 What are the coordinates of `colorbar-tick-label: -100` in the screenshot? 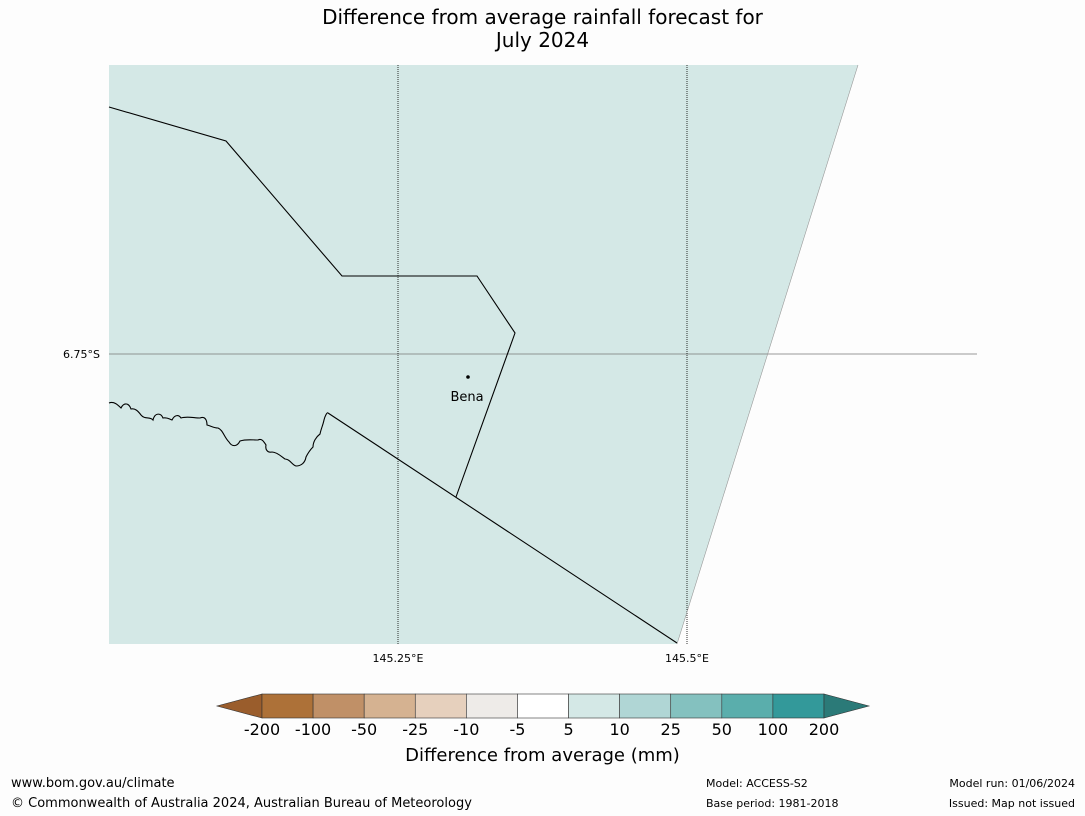 It's located at (313, 729).